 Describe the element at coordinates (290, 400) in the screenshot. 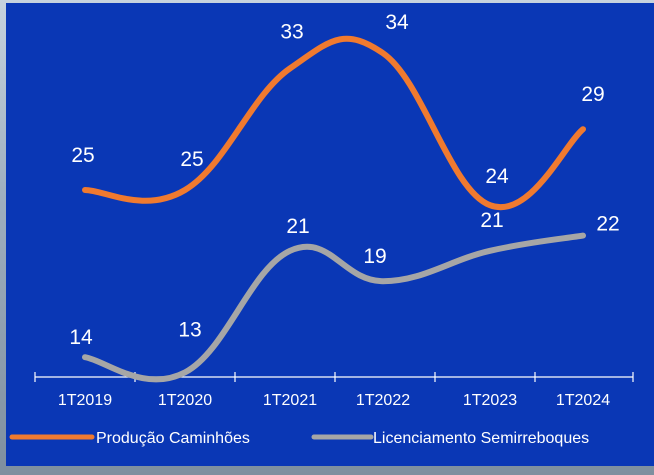

I see `x-tick-label: 1T2021` at that location.